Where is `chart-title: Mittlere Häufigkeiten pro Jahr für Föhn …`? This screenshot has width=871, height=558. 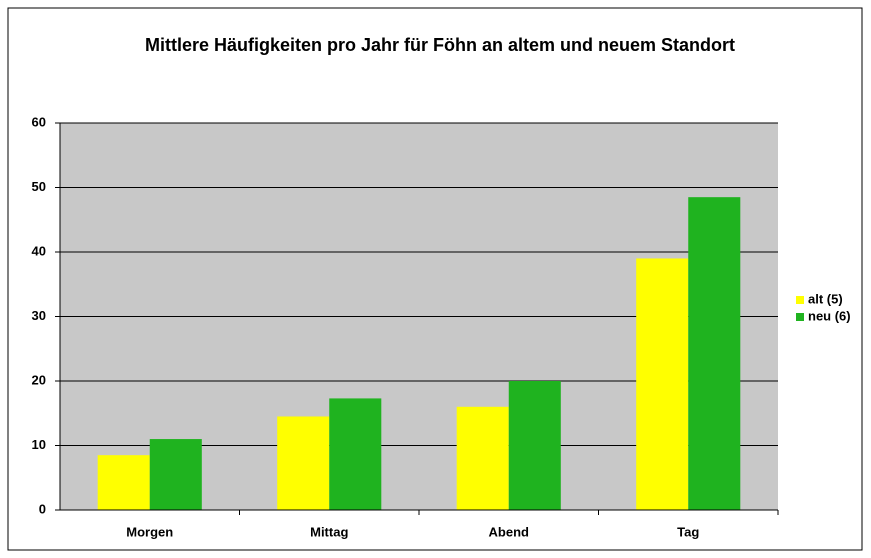
chart-title: Mittlere Häufigkeiten pro Jahr für Föhn … is located at coordinates (440, 45).